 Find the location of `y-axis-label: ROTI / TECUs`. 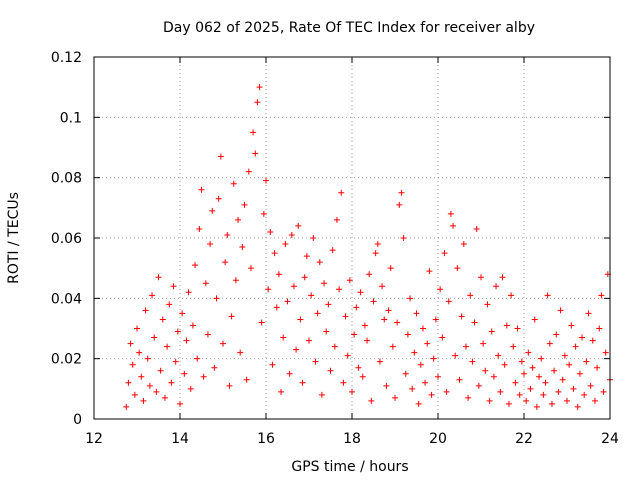

y-axis-label: ROTI / TECUs is located at coordinates (14, 238).